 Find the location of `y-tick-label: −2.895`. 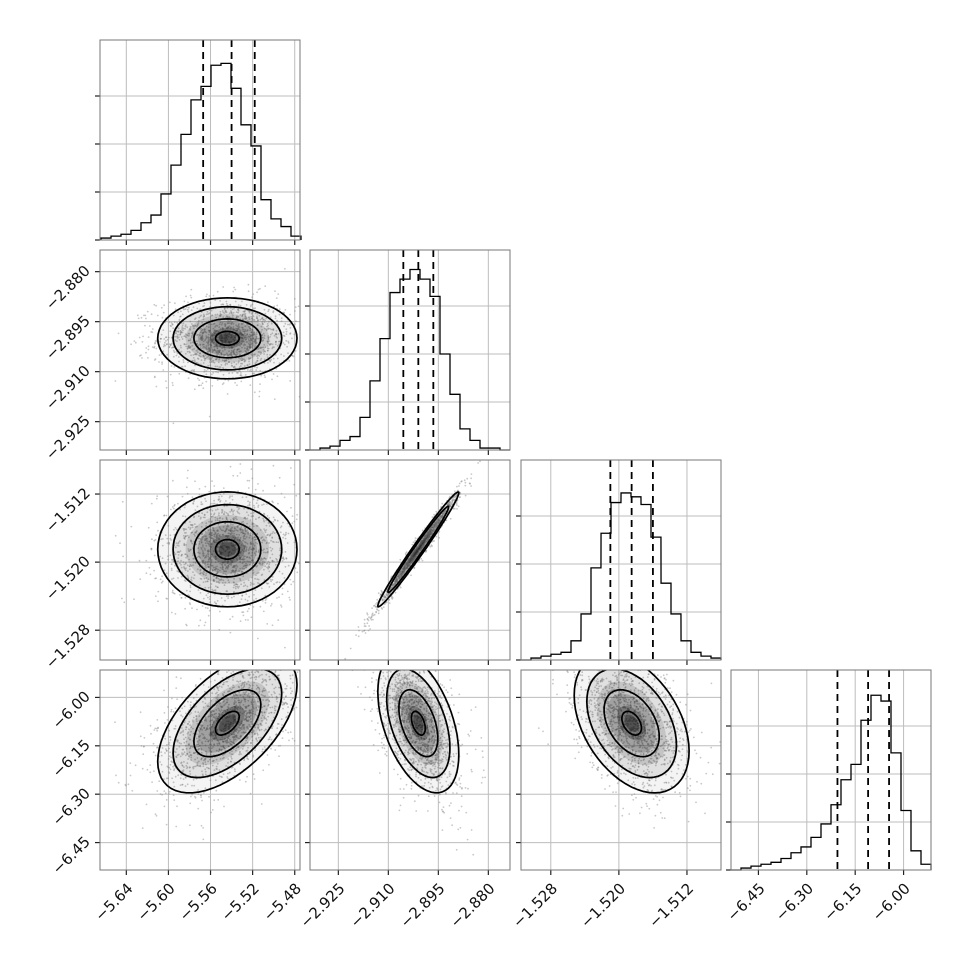

y-tick-label: −2.895 is located at coordinates (68, 338).